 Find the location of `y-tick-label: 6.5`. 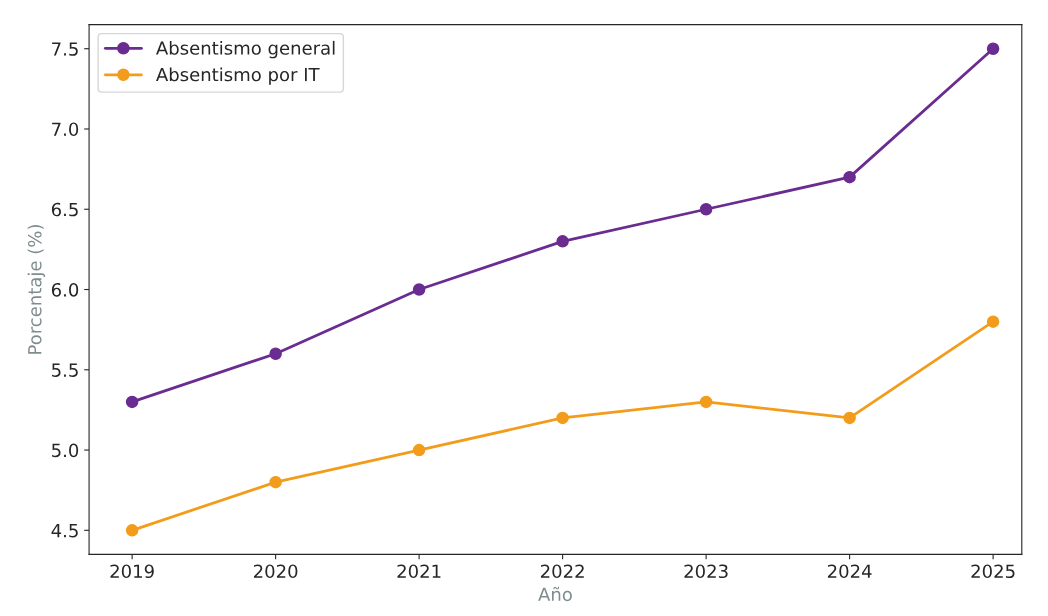

y-tick-label: 6.5 is located at coordinates (64, 209).